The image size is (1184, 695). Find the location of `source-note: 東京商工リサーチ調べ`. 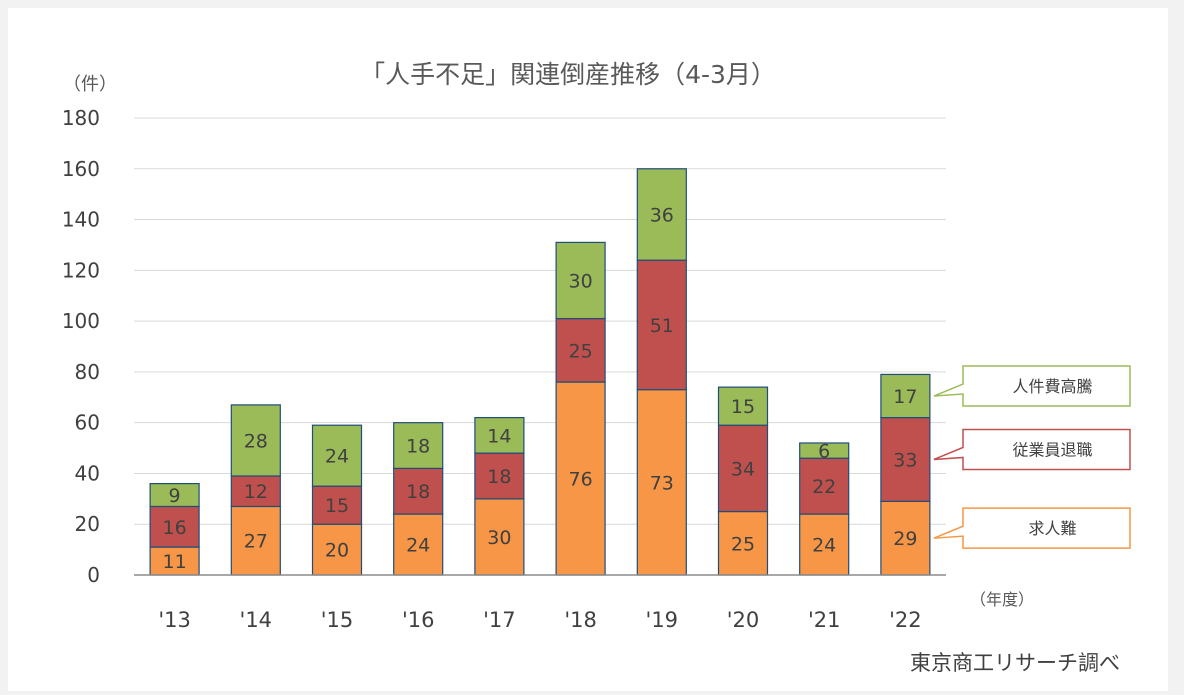

source-note: 東京商工リサーチ調べ is located at coordinates (1015, 663).